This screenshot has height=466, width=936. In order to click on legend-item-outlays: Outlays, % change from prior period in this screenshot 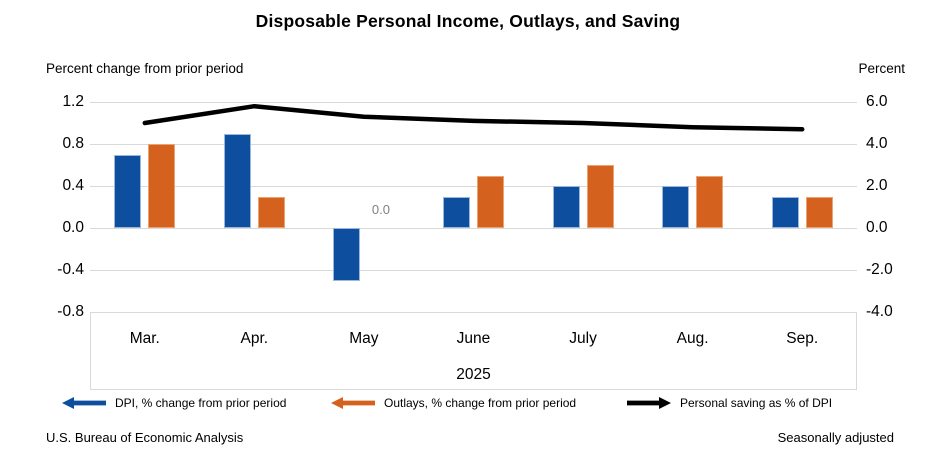, I will do `click(453, 403)`.